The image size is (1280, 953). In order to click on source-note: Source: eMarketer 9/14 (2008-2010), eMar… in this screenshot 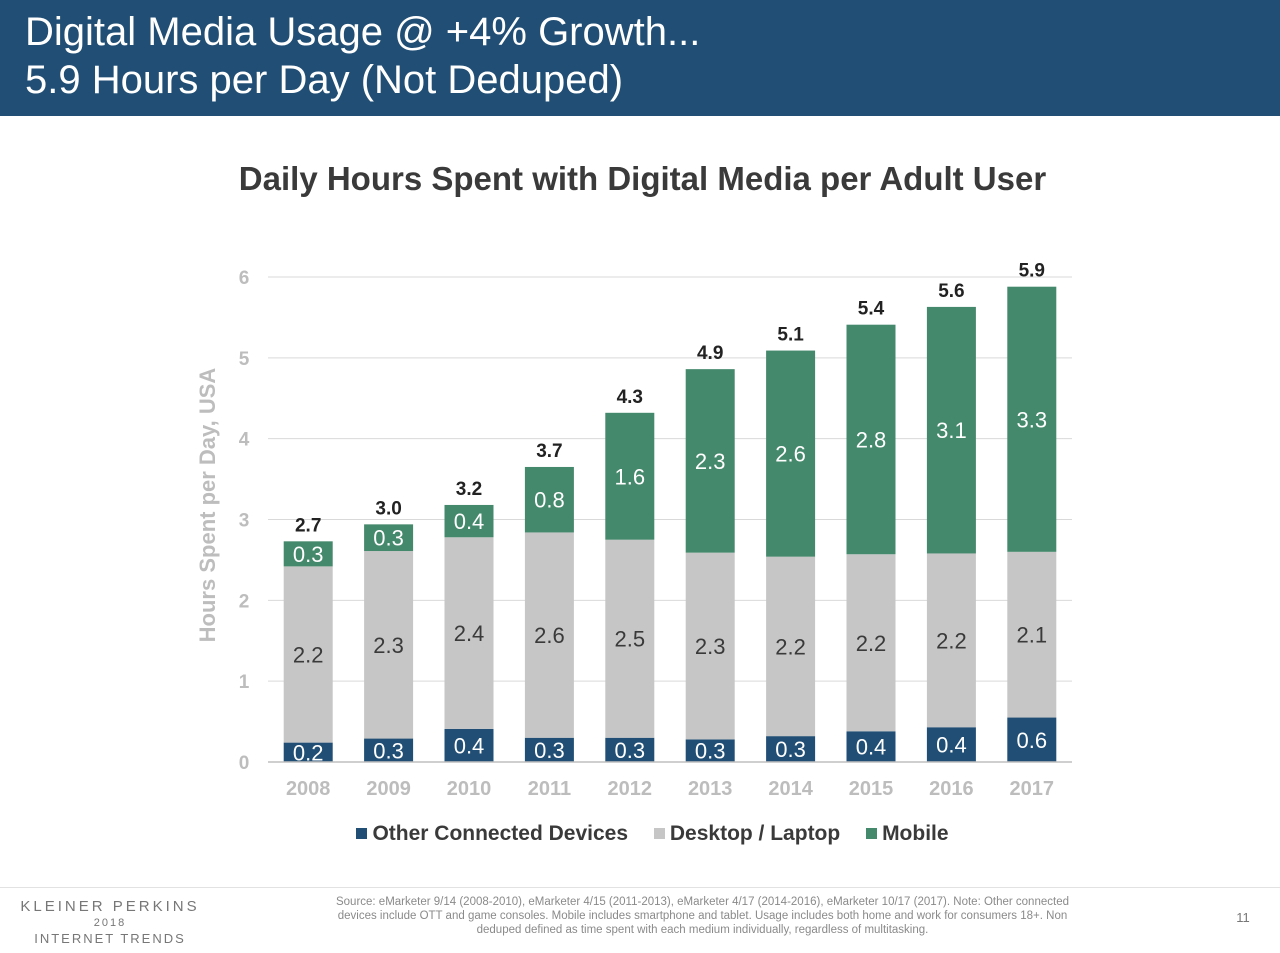, I will do `click(702, 916)`.